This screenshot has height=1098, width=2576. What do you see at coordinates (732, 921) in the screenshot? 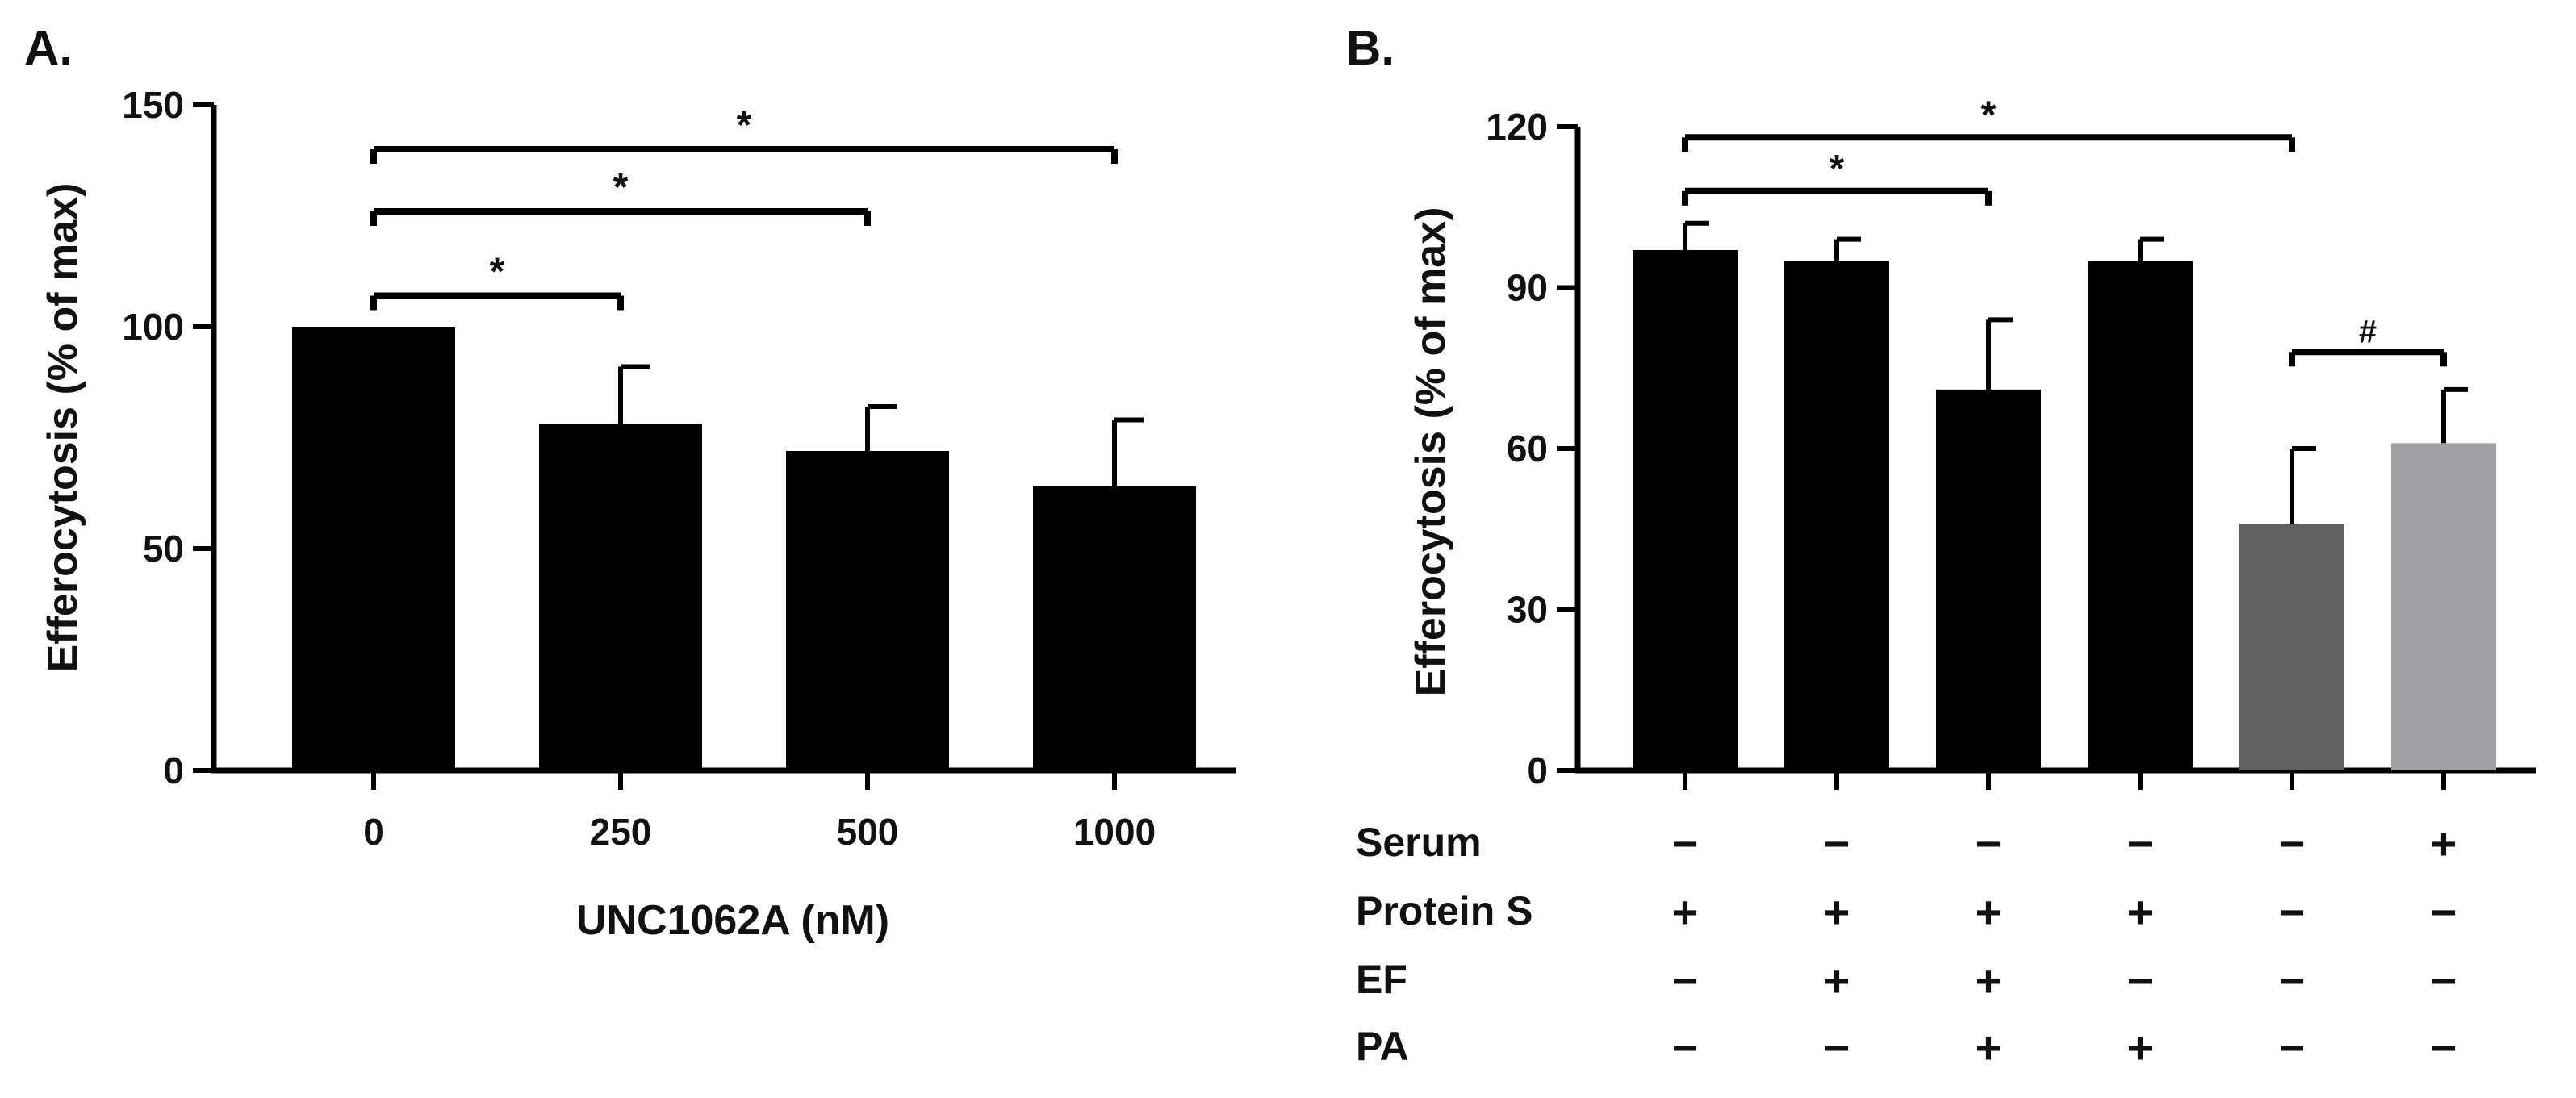
I see `panel-a-xlabel: UNC1062A (nM)` at bounding box center [732, 921].